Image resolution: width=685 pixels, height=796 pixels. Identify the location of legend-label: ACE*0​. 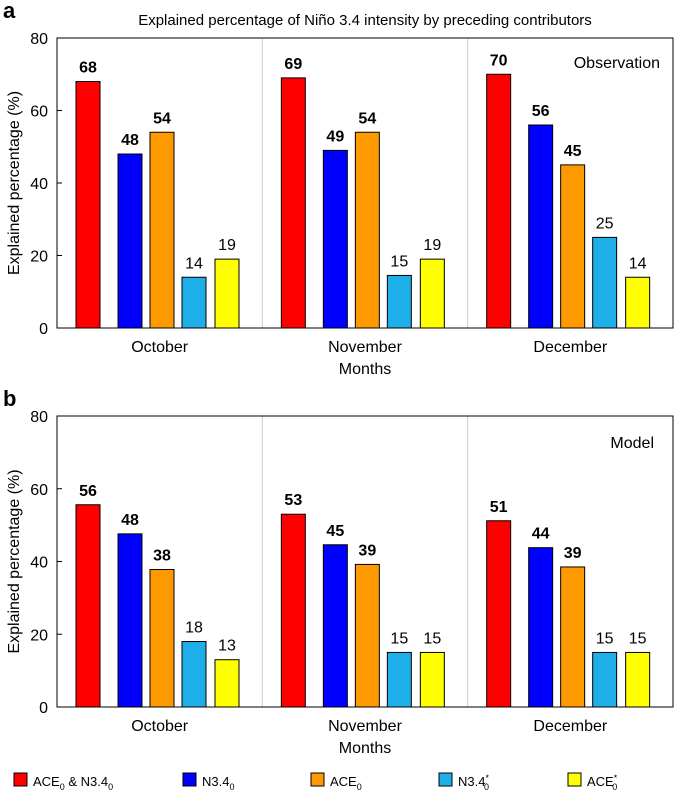
(602, 782).